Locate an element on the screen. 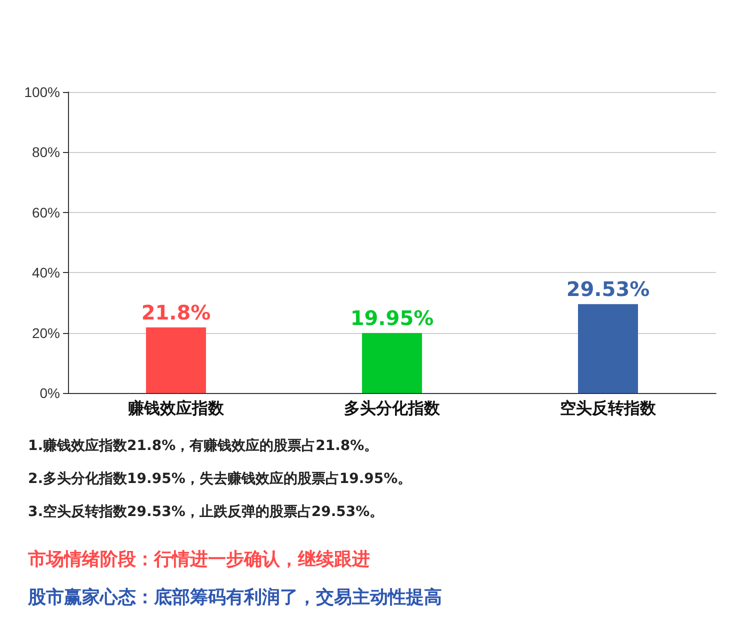 The width and height of the screenshot is (751, 644). y-tick-label: 80% is located at coordinates (46, 152).